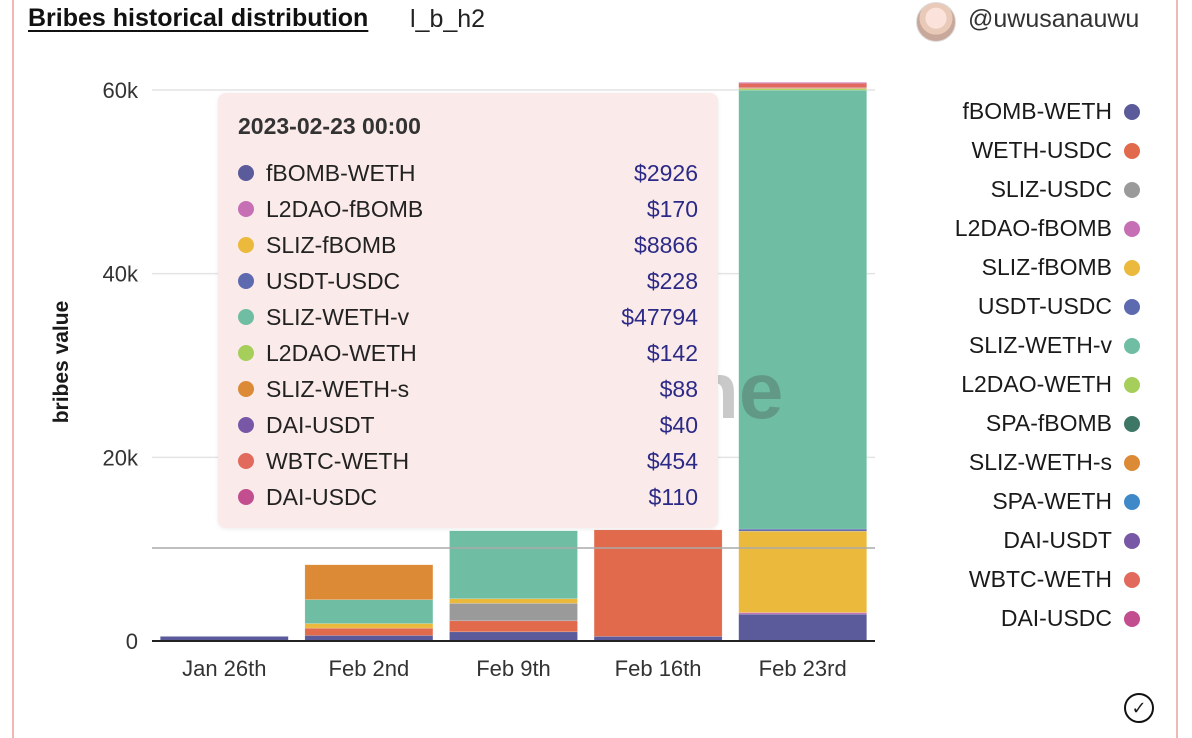 The image size is (1192, 738). What do you see at coordinates (329, 126) in the screenshot?
I see `tooltip-title: 2023-02-23 00:00` at bounding box center [329, 126].